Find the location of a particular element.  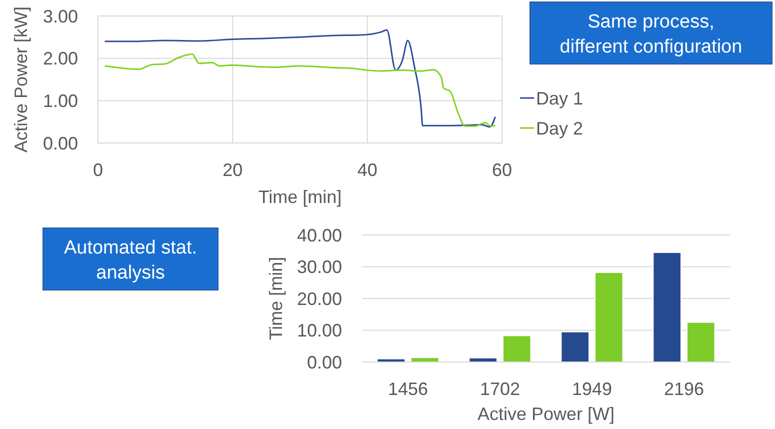

x-axis-title: Active Power [W] is located at coordinates (546, 414).